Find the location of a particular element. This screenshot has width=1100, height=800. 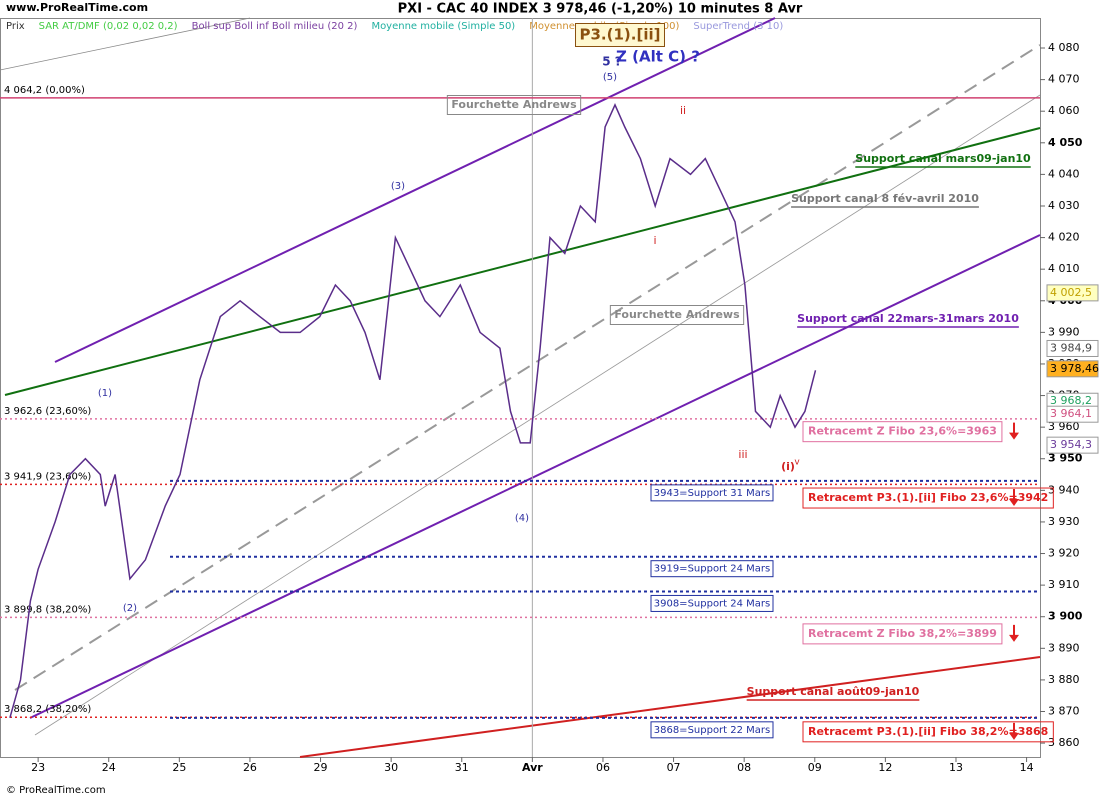

price-tag-label: 3 978,46 is located at coordinates (1074, 368).